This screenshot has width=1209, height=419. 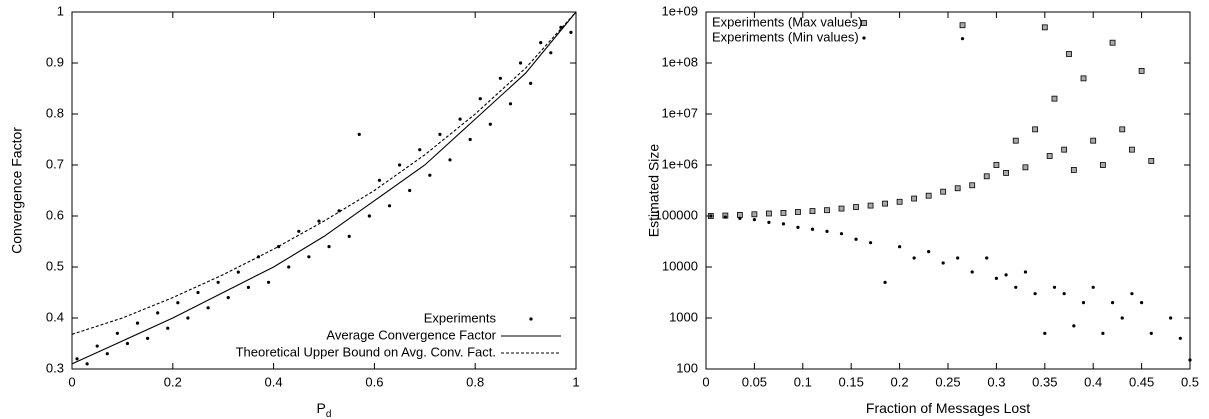 I want to click on x-tick-label: 0.8, so click(x=475, y=381).